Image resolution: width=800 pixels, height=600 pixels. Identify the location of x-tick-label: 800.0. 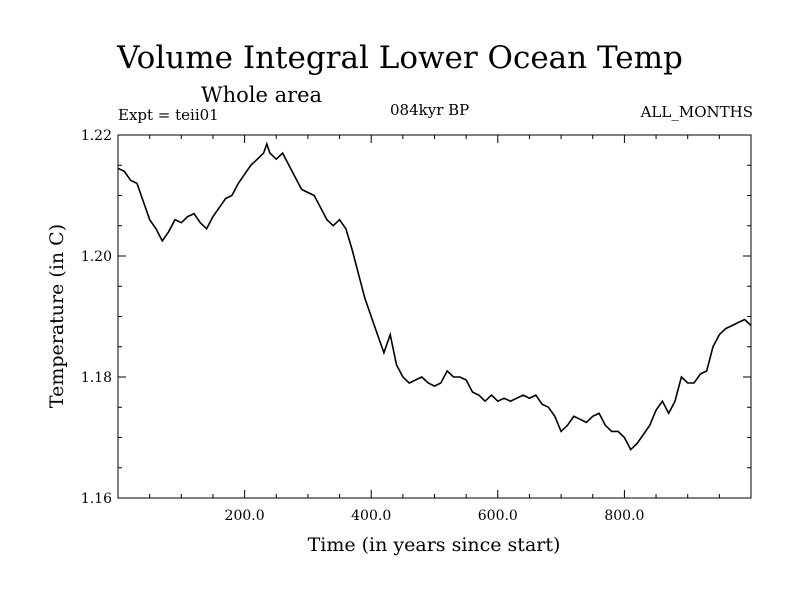
(624, 516).